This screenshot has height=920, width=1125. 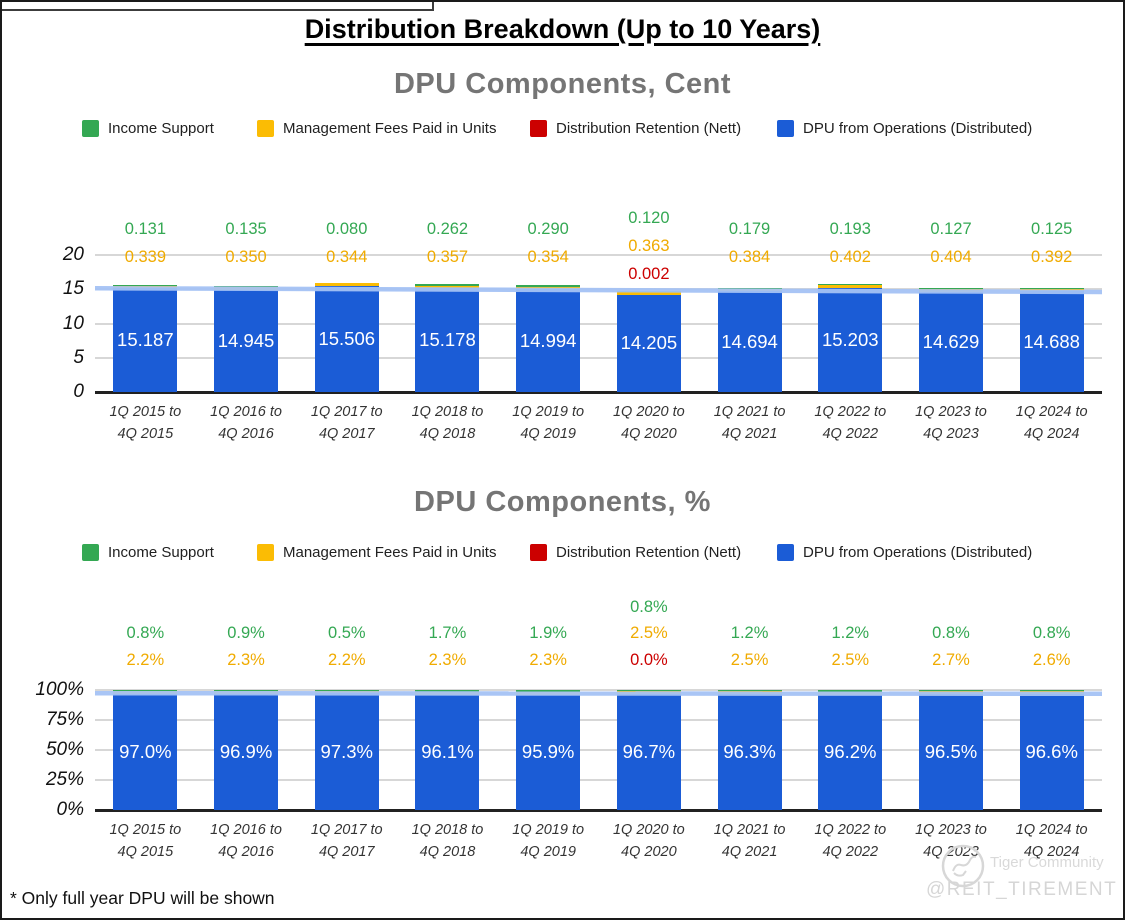 What do you see at coordinates (1051, 698) in the screenshot?
I see `bar-column: 0.8% 2.6% 96.6%` at bounding box center [1051, 698].